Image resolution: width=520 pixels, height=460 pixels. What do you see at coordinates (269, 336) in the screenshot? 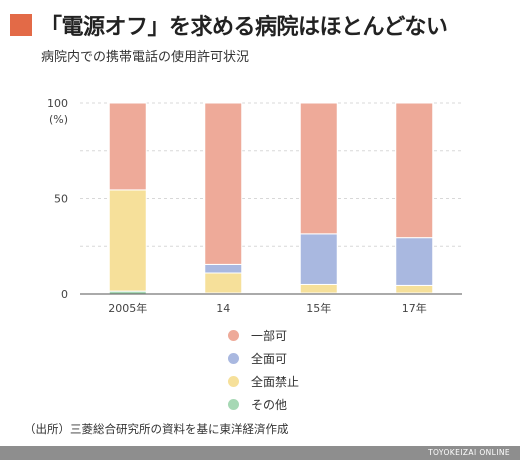
I see `legend-label: 一部可` at bounding box center [269, 336].